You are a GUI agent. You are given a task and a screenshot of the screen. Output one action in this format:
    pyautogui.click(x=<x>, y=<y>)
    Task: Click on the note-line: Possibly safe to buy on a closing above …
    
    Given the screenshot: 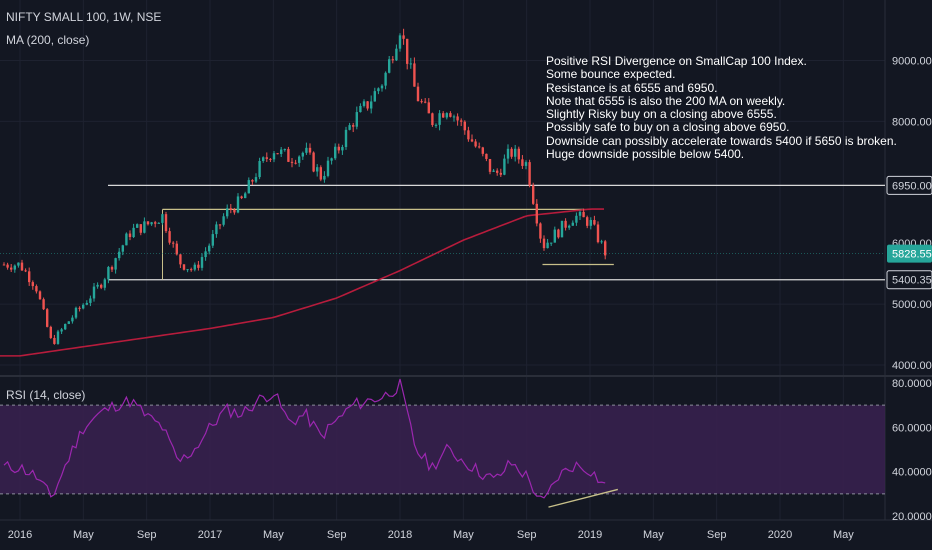 What is the action you would take?
    pyautogui.click(x=668, y=127)
    